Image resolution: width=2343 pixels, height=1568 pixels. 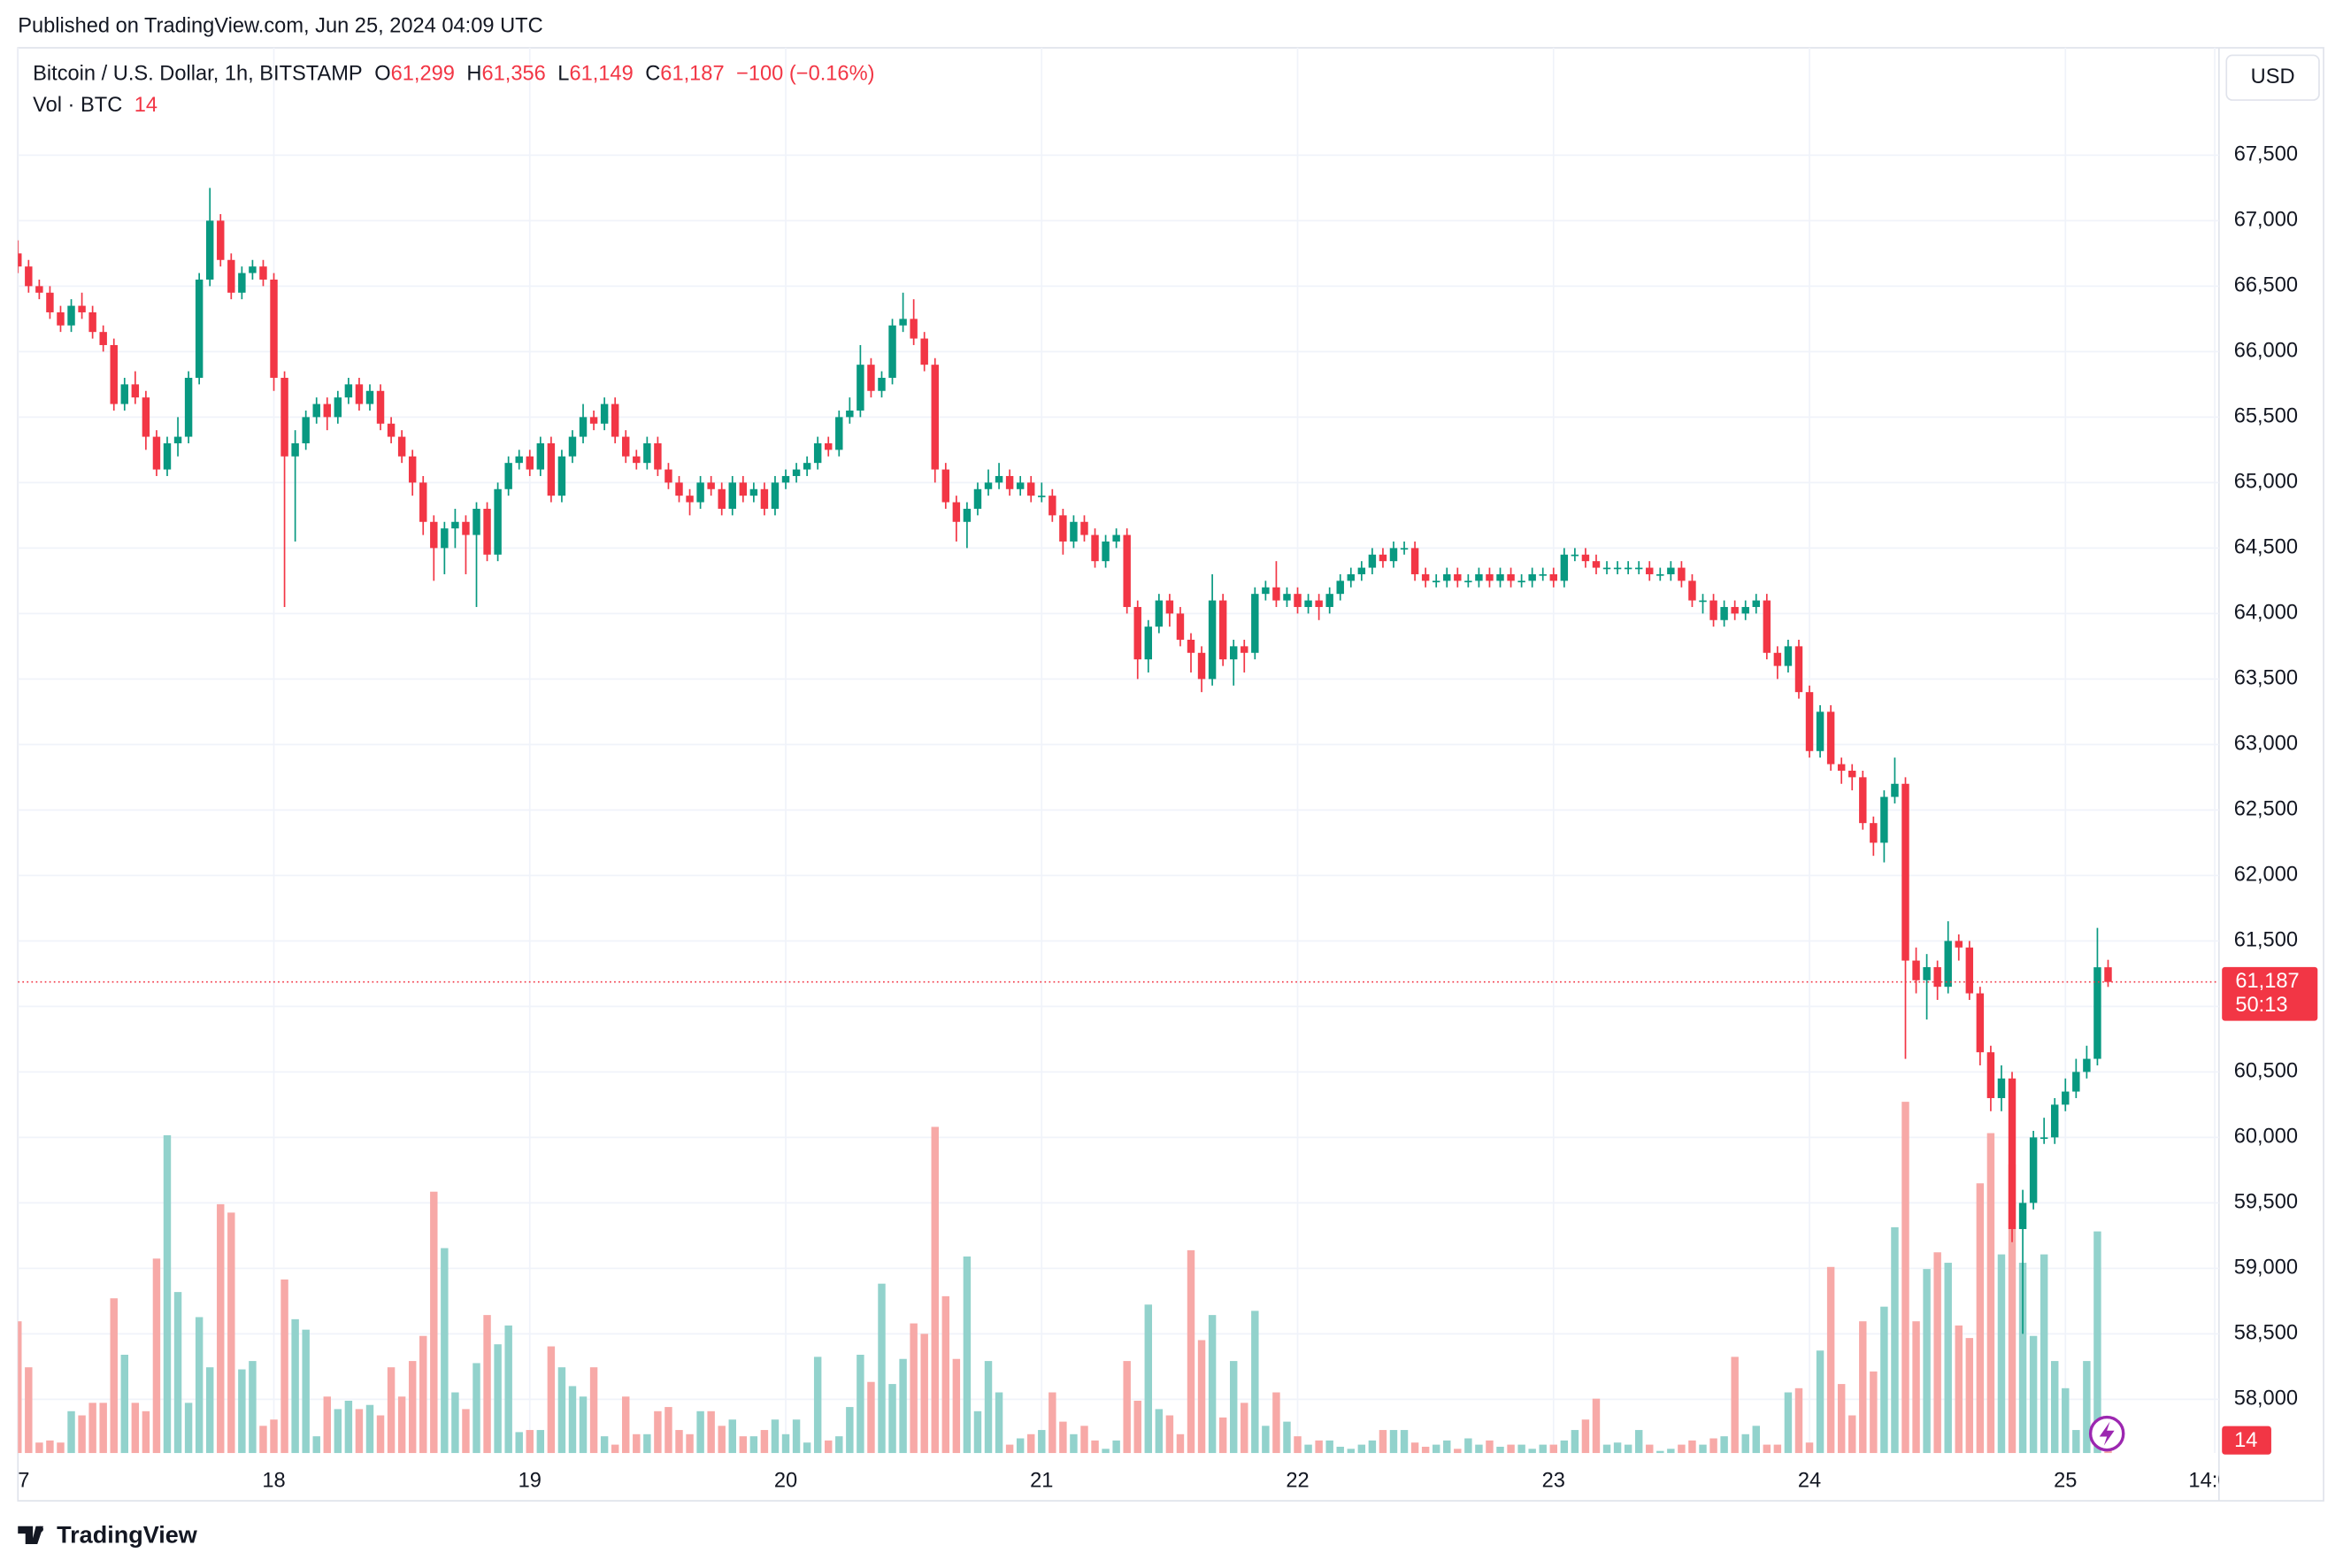 What do you see at coordinates (2266, 1333) in the screenshot?
I see `y-tick-label: 58,500` at bounding box center [2266, 1333].